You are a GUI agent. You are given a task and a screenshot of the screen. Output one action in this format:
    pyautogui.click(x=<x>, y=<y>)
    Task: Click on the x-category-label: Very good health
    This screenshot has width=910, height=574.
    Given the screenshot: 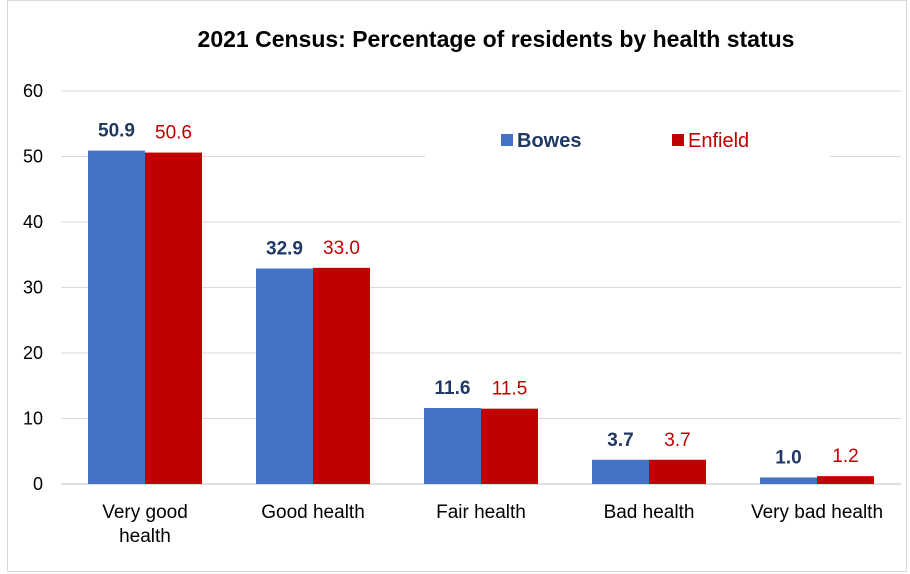 What is the action you would take?
    pyautogui.click(x=145, y=524)
    